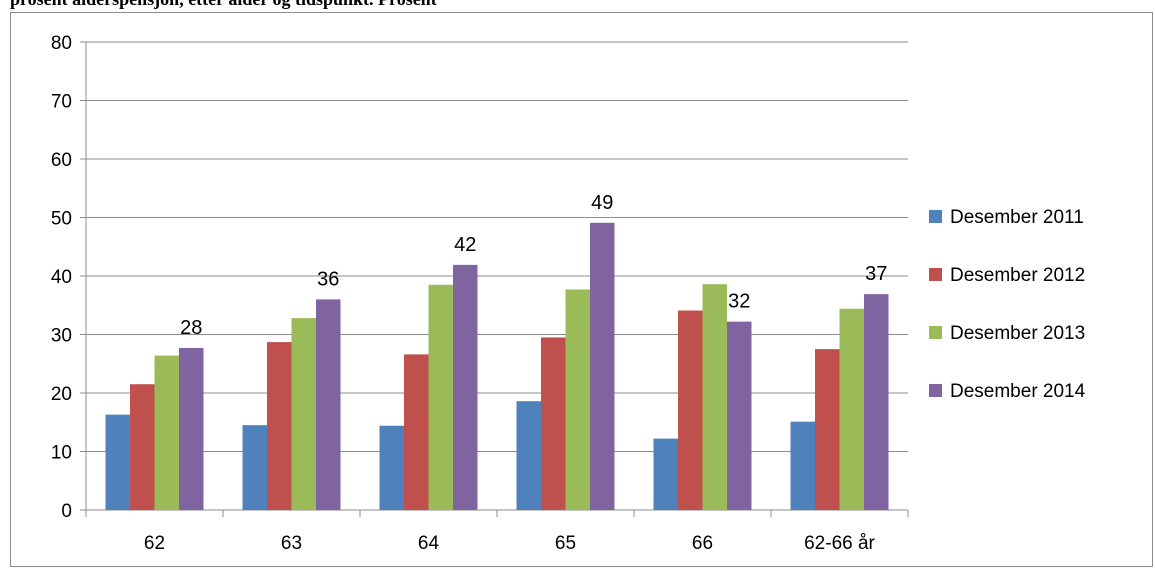 This screenshot has width=1155, height=568. I want to click on legend-label: Desember 2014, so click(1018, 391).